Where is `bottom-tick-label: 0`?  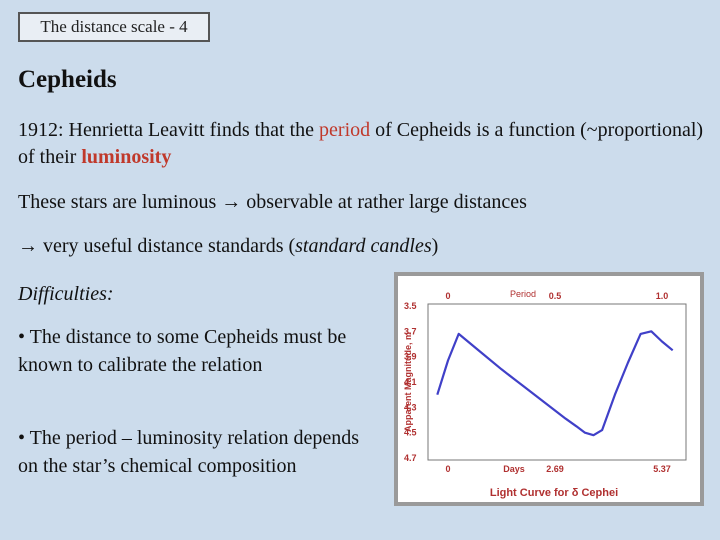 bottom-tick-label: 0 is located at coordinates (447, 469).